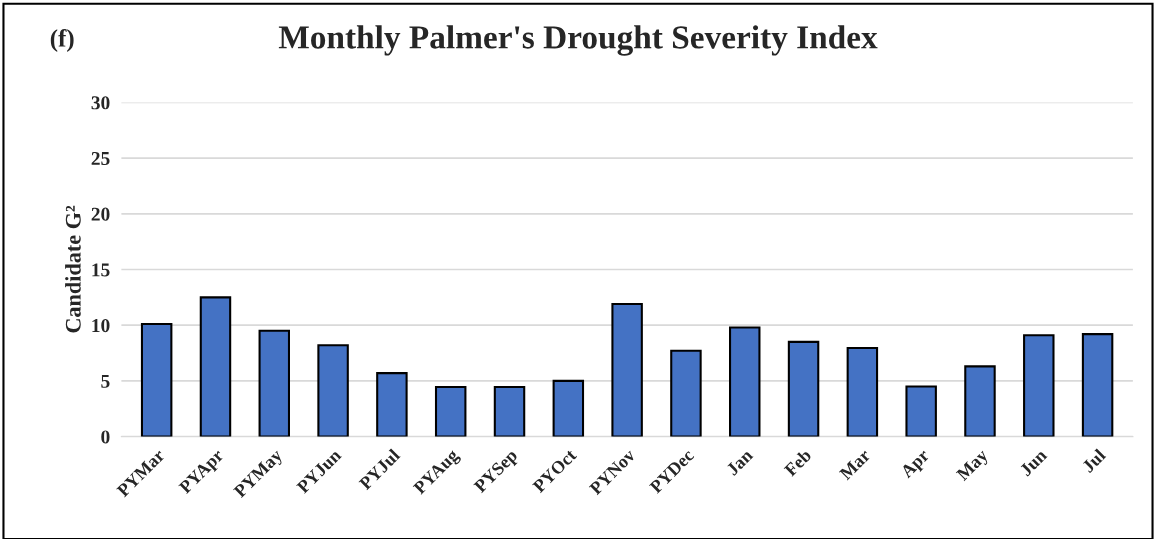 This screenshot has width=1156, height=539. I want to click on y-tick-label: 30, so click(100, 103).